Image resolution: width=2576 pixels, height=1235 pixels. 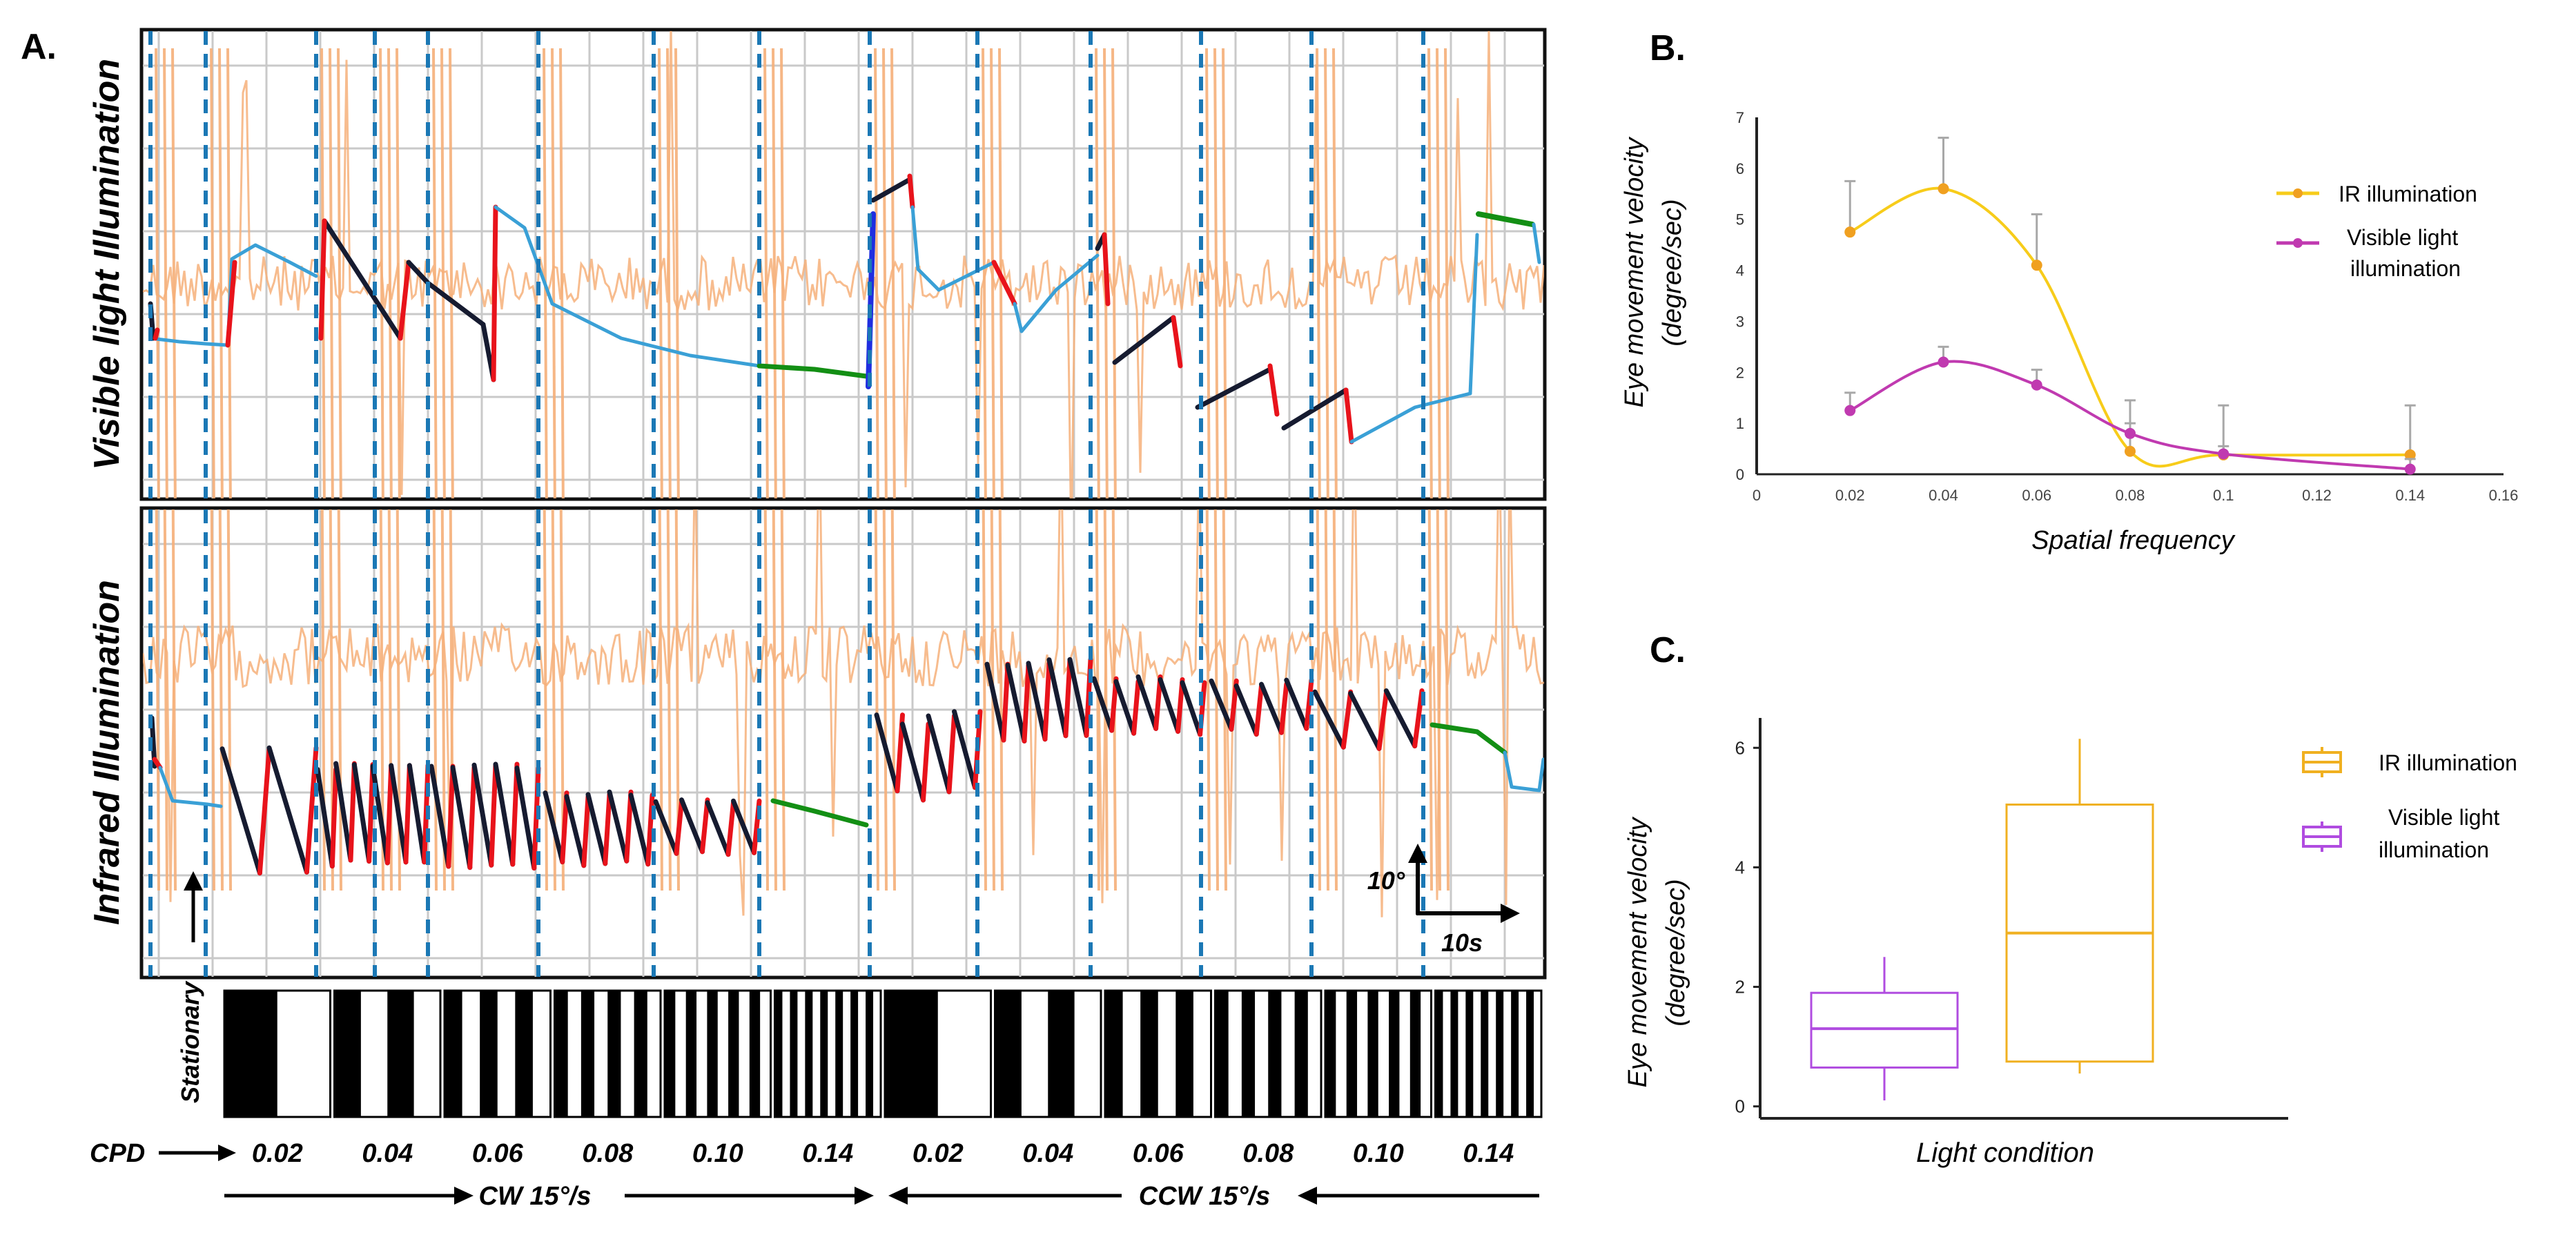 I want to click on c-ytick-label: 6, so click(x=1740, y=747).